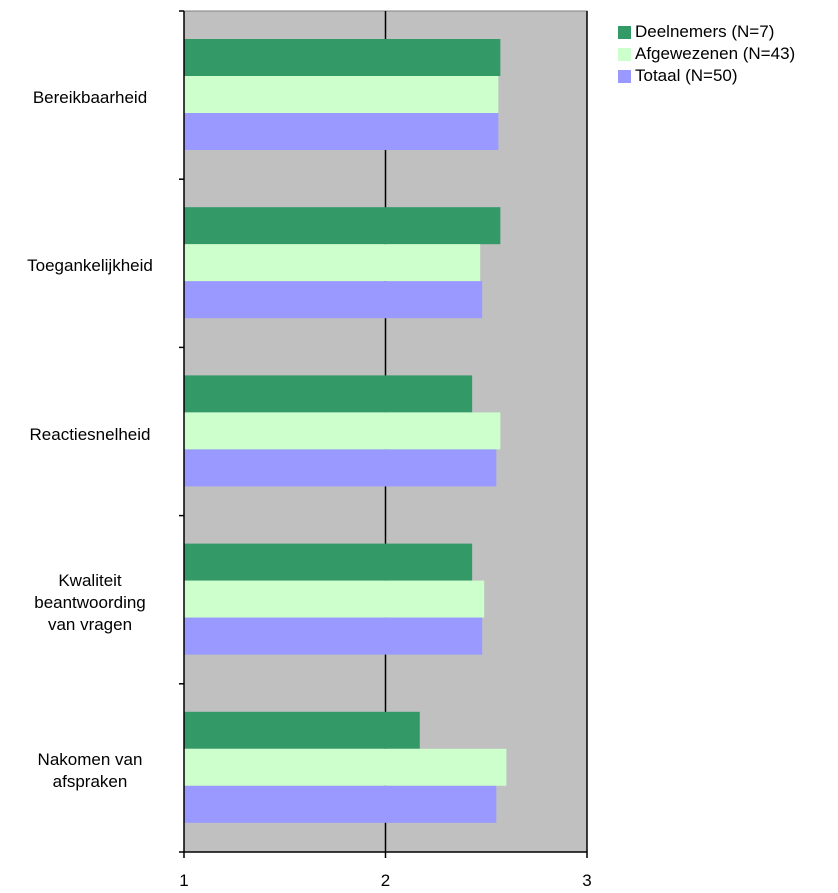  What do you see at coordinates (385, 880) in the screenshot?
I see `x-tick-label-2: 2` at bounding box center [385, 880].